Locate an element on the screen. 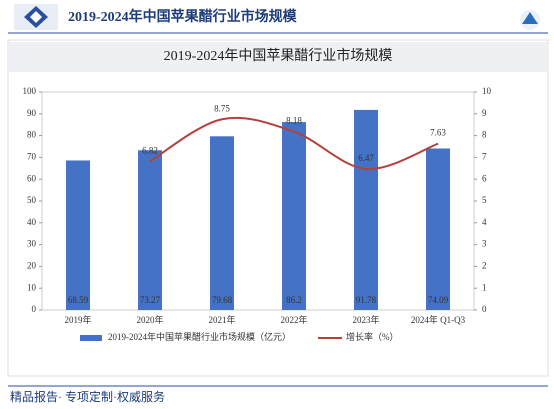  y-tick-label: 50 is located at coordinates (32, 200).